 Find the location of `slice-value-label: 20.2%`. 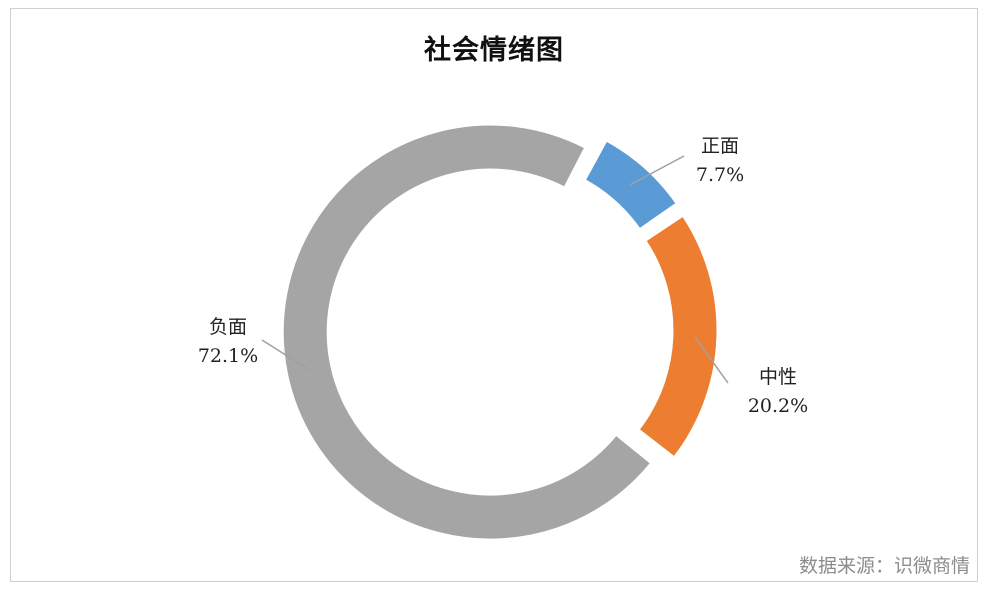

slice-value-label: 20.2% is located at coordinates (778, 406).